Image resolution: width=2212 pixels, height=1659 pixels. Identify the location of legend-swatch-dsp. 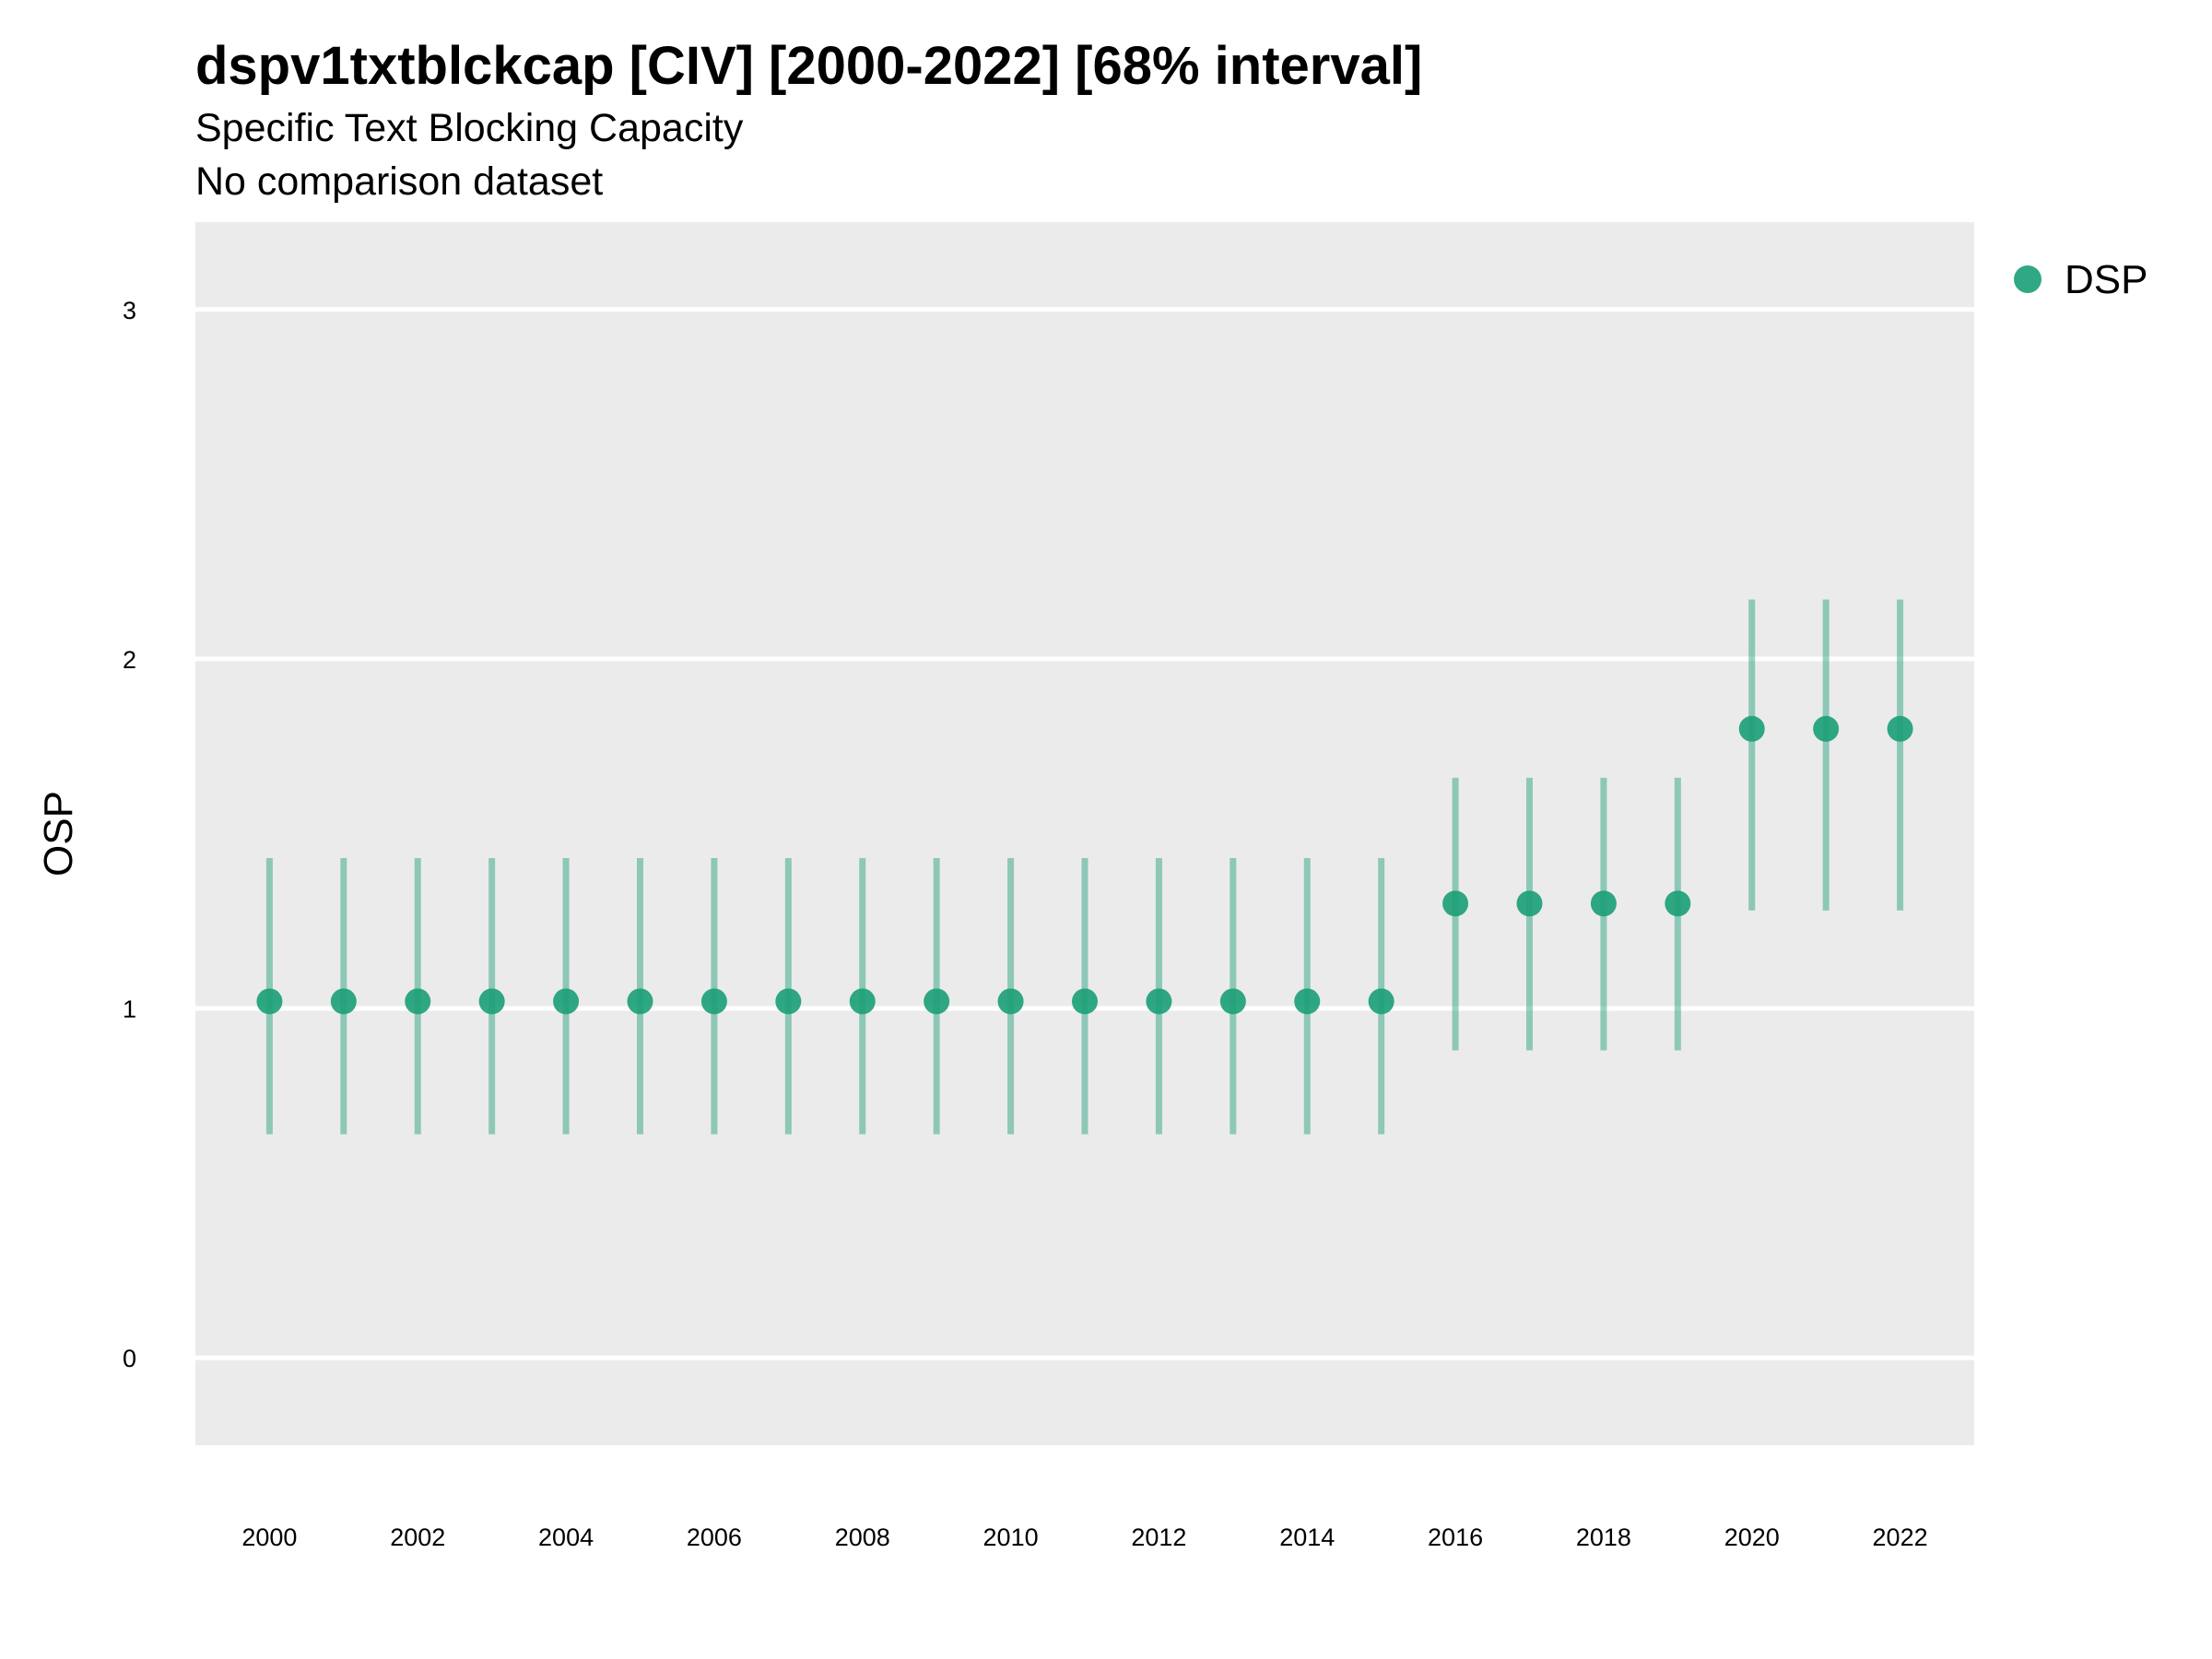
(2027, 279).